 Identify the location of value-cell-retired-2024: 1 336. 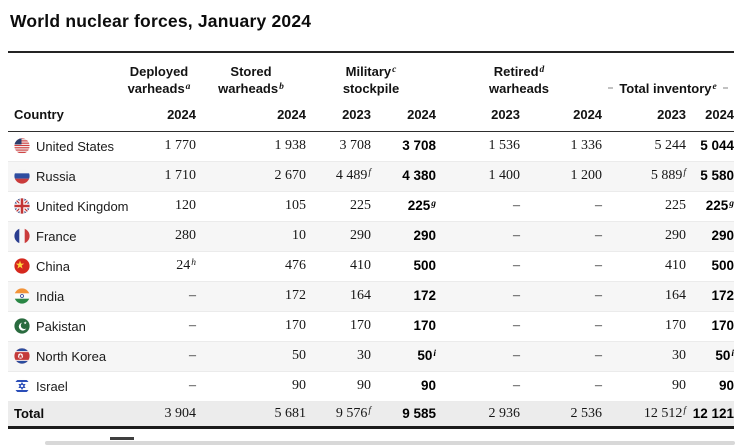
(586, 145).